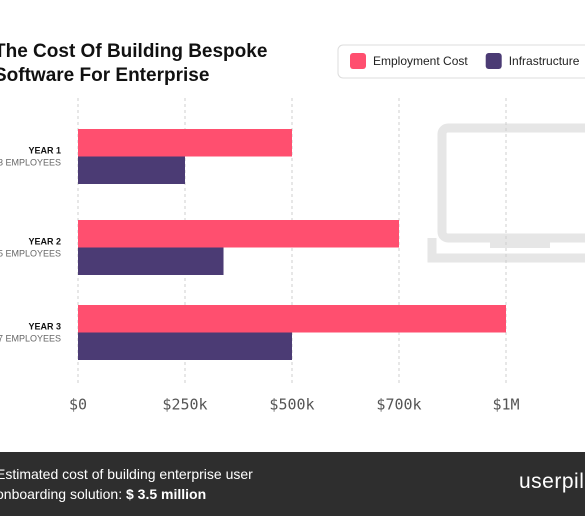 This screenshot has width=585, height=516. Describe the element at coordinates (30, 162) in the screenshot. I see `category-sublabel: 3 EMPLOYEES` at that location.